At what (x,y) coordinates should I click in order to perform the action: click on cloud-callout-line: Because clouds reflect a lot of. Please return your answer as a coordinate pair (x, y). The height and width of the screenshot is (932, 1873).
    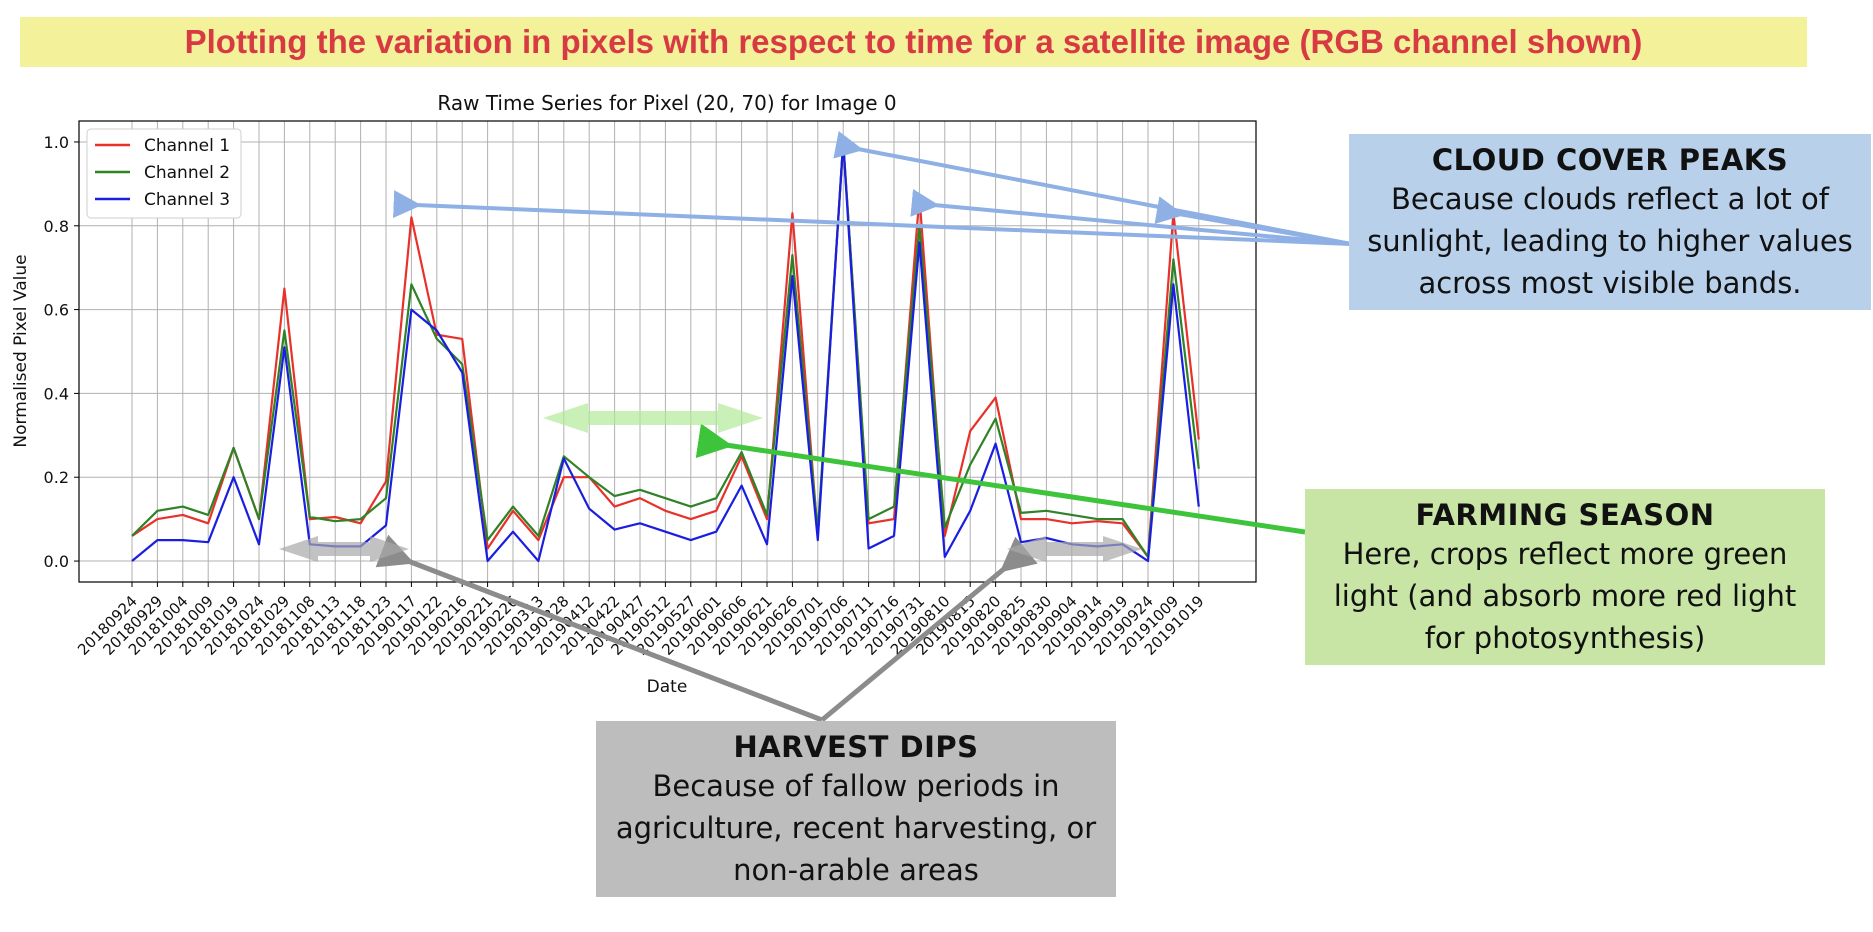
    Looking at the image, I should click on (1610, 199).